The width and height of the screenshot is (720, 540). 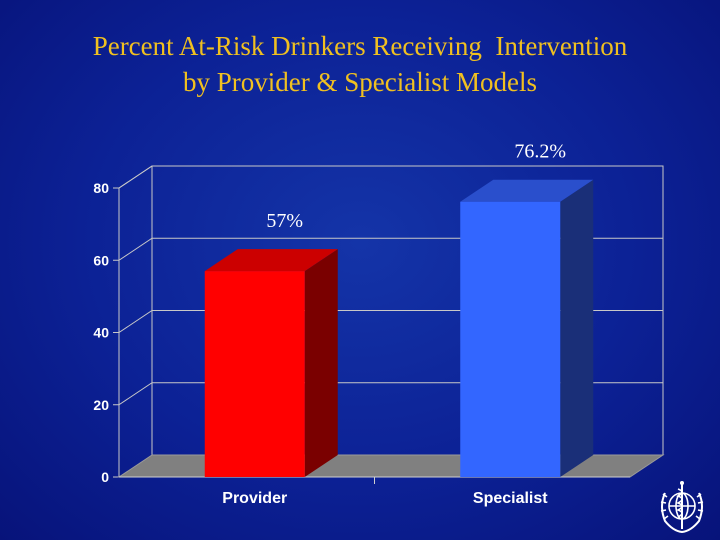 I want to click on bar-specialist, so click(x=510, y=339).